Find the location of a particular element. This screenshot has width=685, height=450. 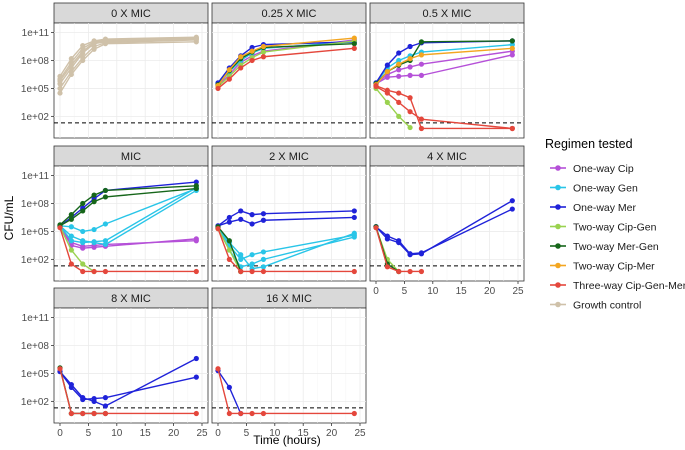

legend-label: Two-way Mer-Gen is located at coordinates (616, 247).